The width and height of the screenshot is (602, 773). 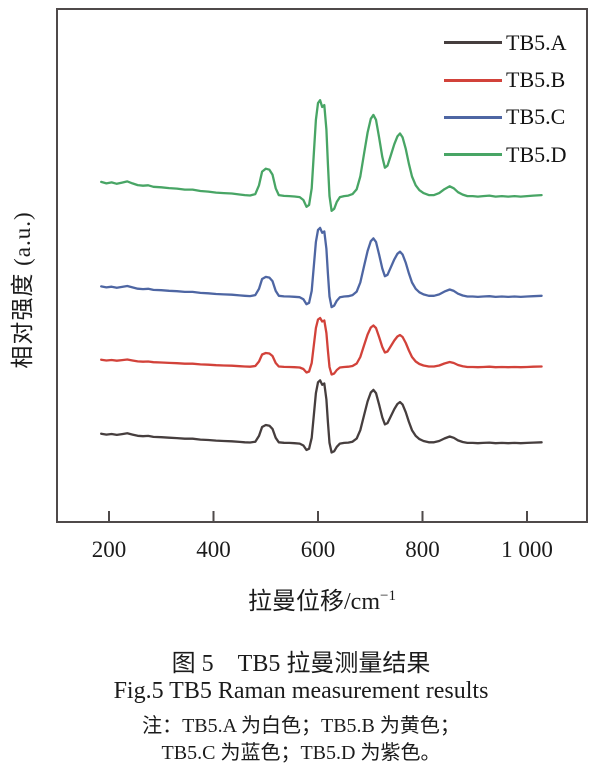 I want to click on legend-line-swatch-tb5d, so click(x=473, y=155).